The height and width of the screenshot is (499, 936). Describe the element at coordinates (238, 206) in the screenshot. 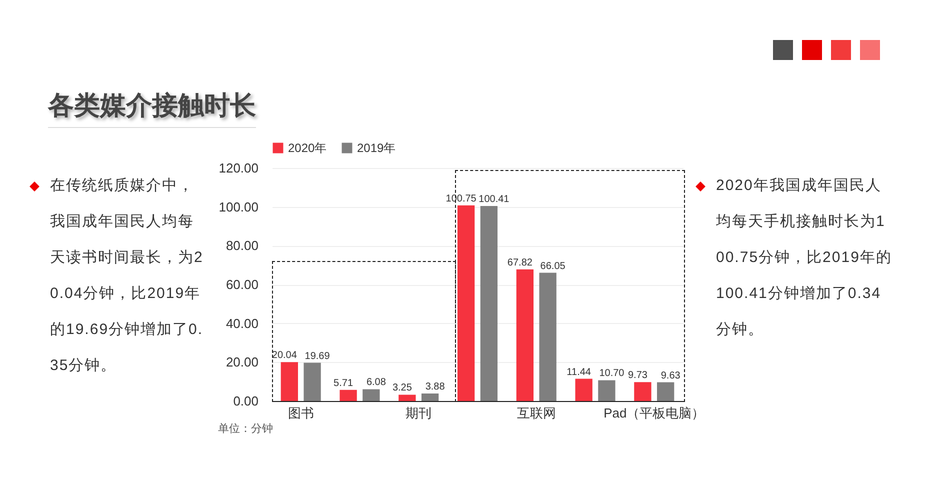

I see `y-tick-label: 100.00` at that location.